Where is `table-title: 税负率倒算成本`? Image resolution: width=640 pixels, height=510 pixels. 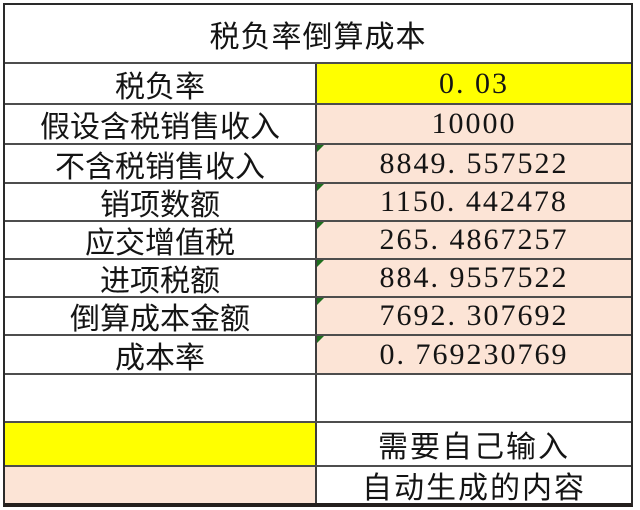
table-title: 税负率倒算成本 is located at coordinates (318, 37).